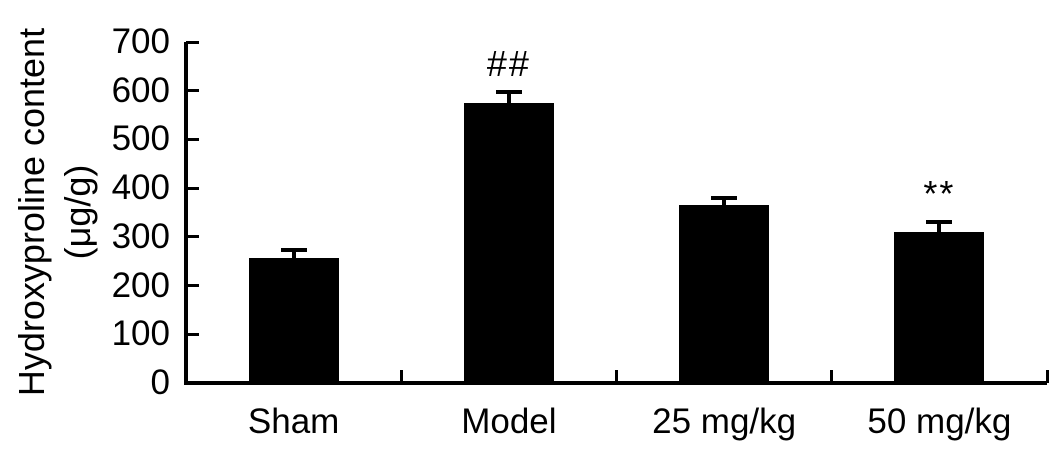 The width and height of the screenshot is (1063, 456). Describe the element at coordinates (140, 236) in the screenshot. I see `y-tick-label: 300` at that location.